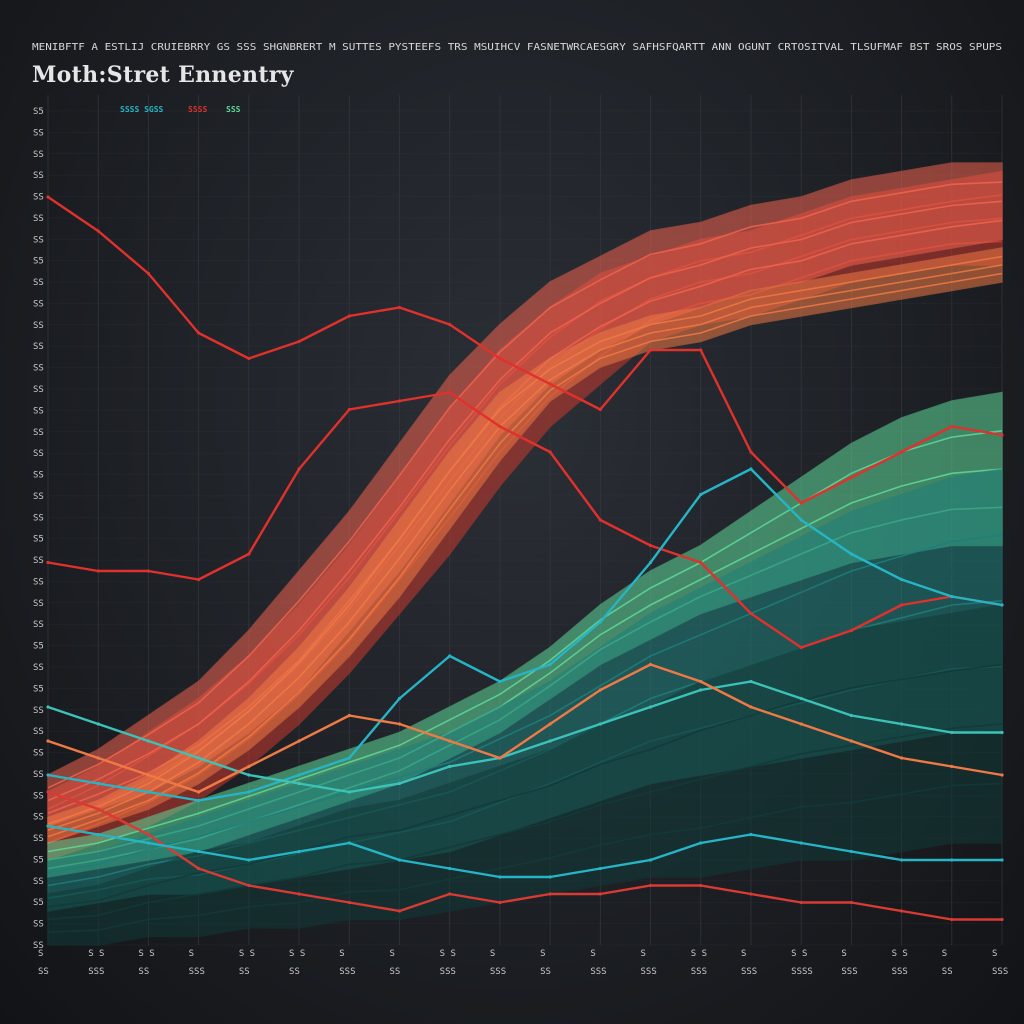 This screenshot has width=1024, height=1024. I want to click on legend-label: SSS, so click(233, 109).